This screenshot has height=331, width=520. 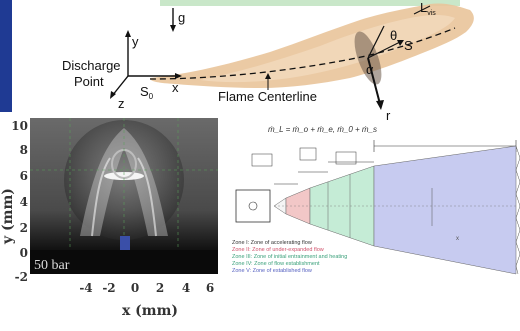 I want to click on x-tick-label: 4, so click(x=186, y=288).